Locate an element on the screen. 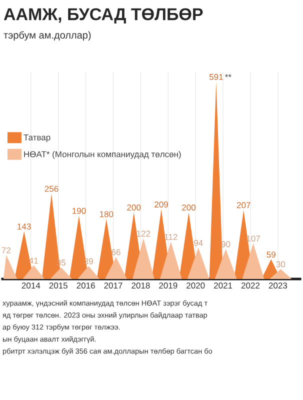  data-label: 180 is located at coordinates (107, 214).